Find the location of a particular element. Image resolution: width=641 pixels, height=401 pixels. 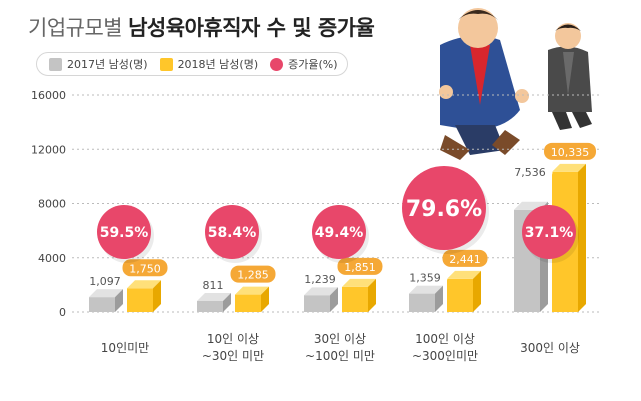

category-label-line: 300인 이상 is located at coordinates (550, 348).